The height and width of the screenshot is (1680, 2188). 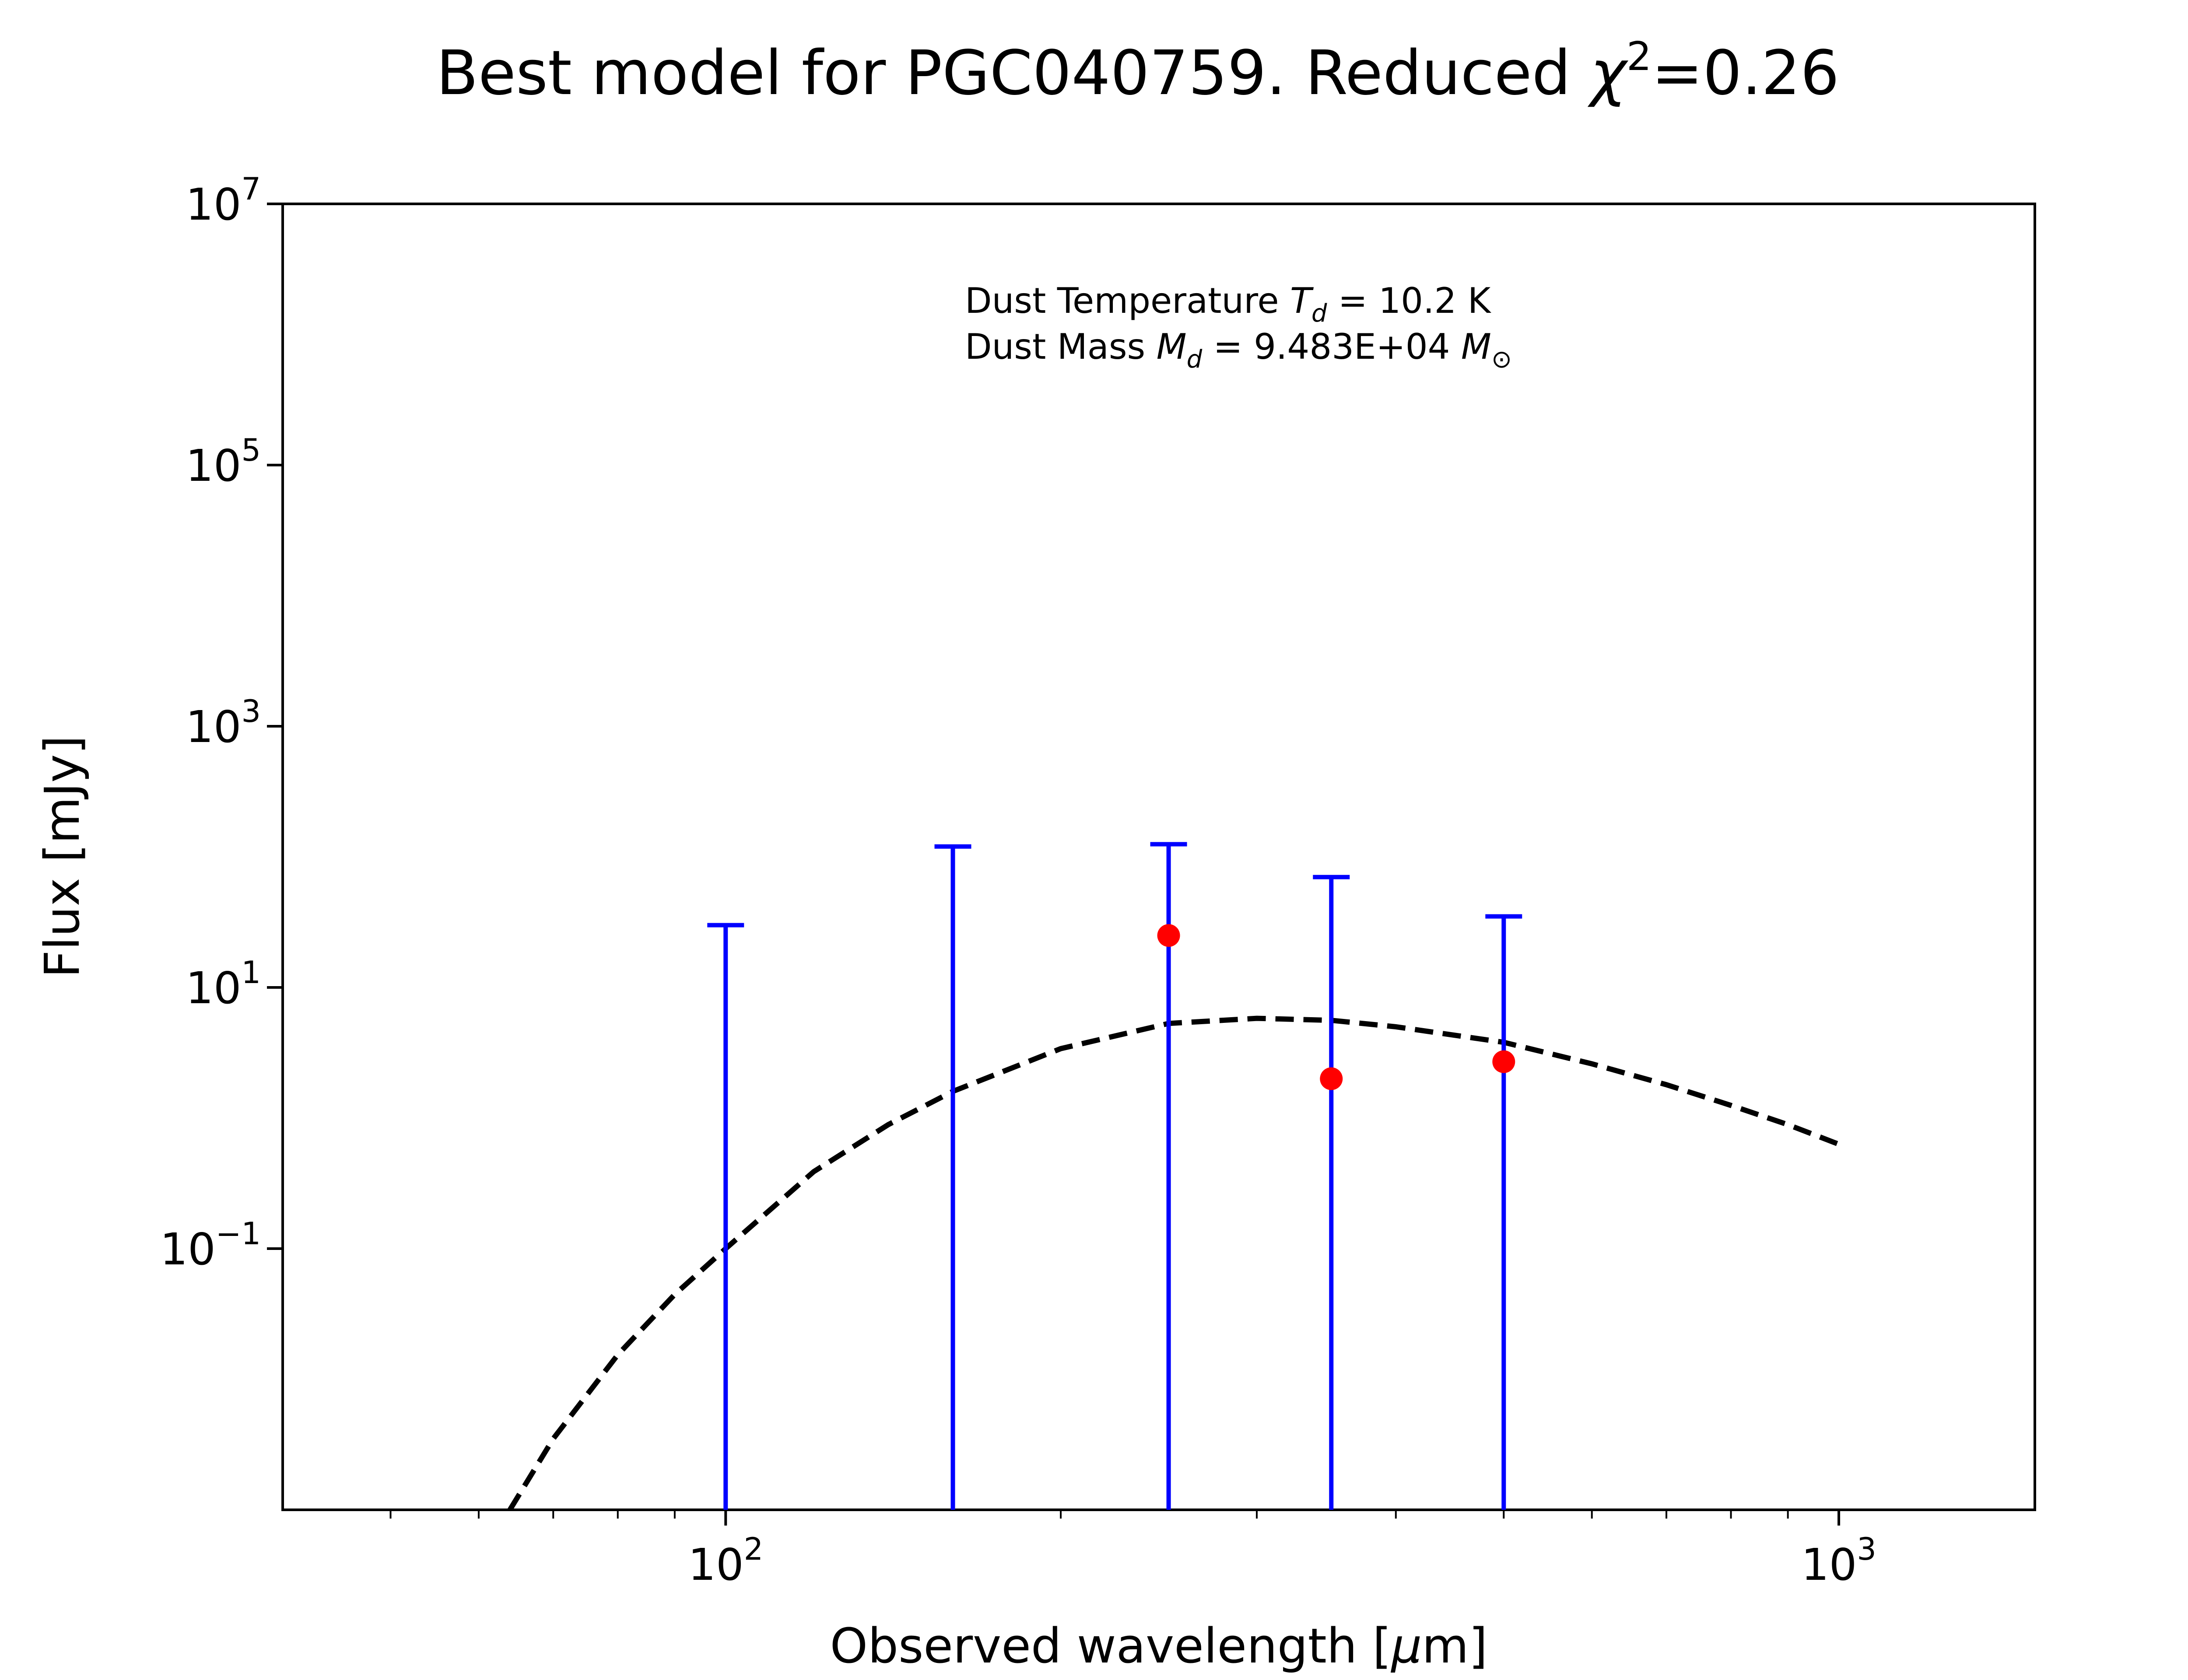 What do you see at coordinates (1336, 1007) in the screenshot?
I see `detection-points` at bounding box center [1336, 1007].